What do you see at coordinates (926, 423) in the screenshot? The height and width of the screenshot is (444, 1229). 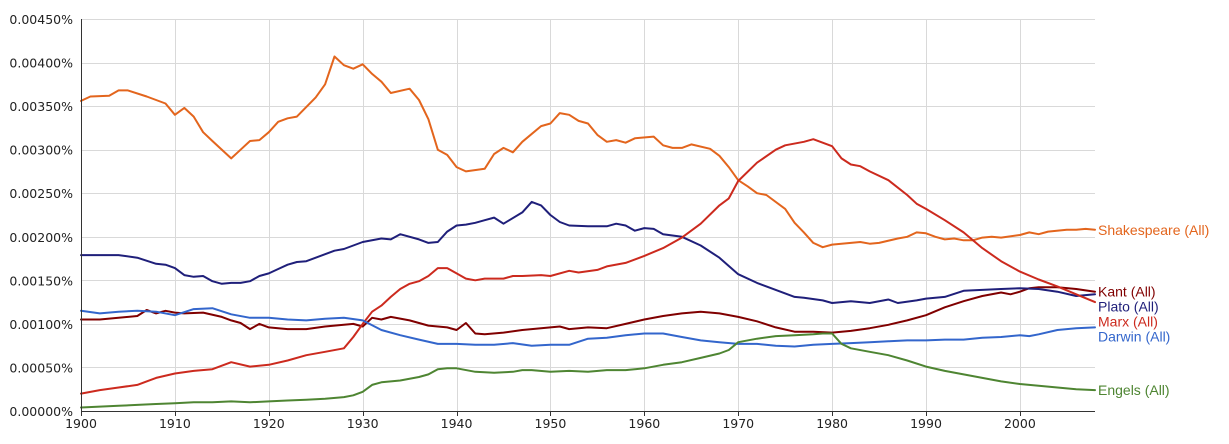 I see `x-tick-label: 1990` at bounding box center [926, 423].